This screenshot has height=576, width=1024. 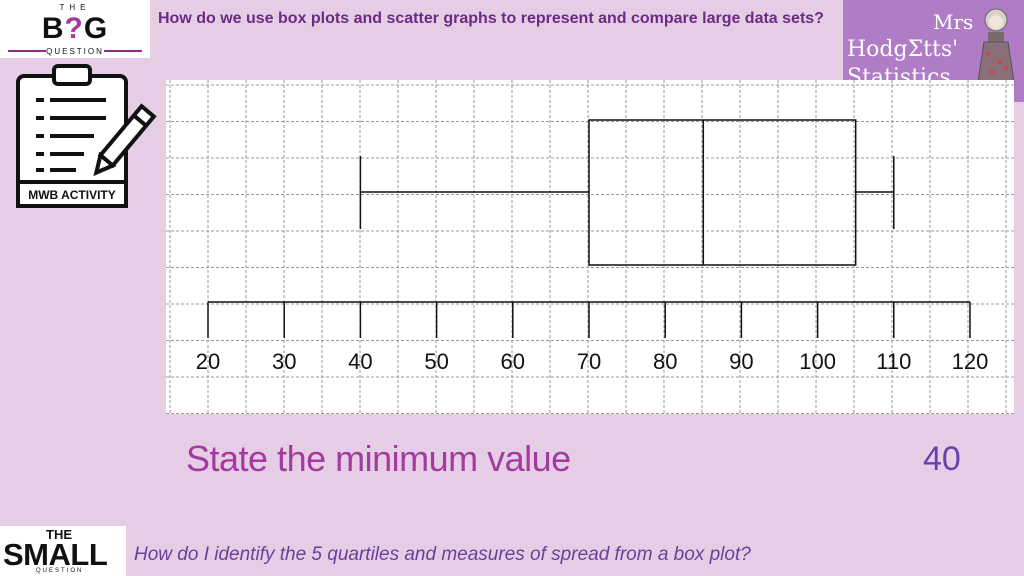 I want to click on big-question-logo: THE B?G QUESTION, so click(x=75, y=29).